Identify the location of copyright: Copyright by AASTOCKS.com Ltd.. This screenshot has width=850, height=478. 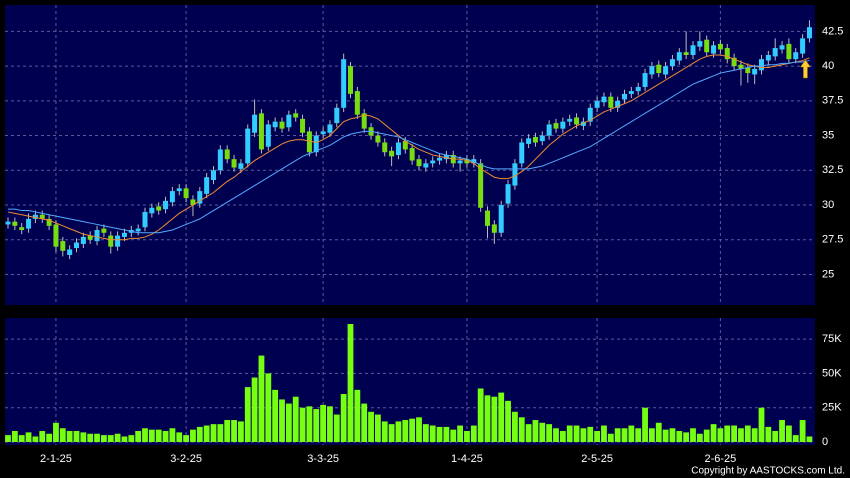
(768, 471).